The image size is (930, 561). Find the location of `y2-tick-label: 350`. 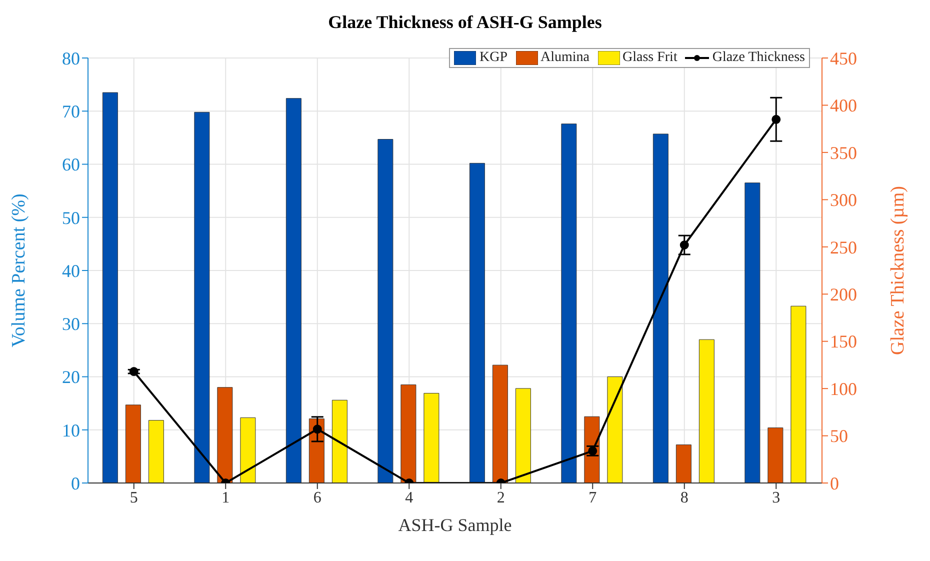

y2-tick-label: 350 is located at coordinates (843, 152).